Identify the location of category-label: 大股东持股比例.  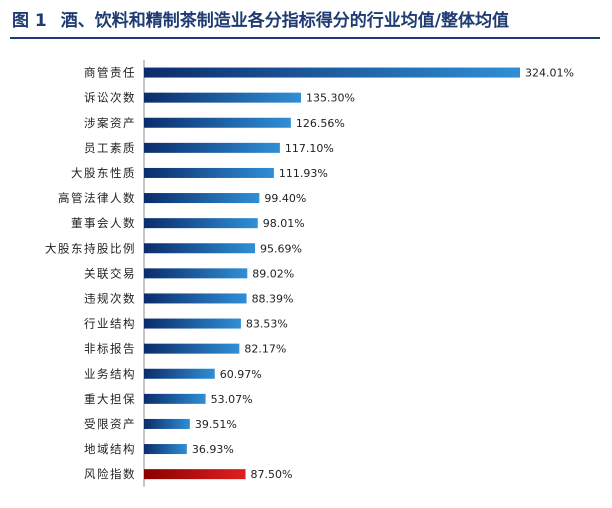
(90, 248).